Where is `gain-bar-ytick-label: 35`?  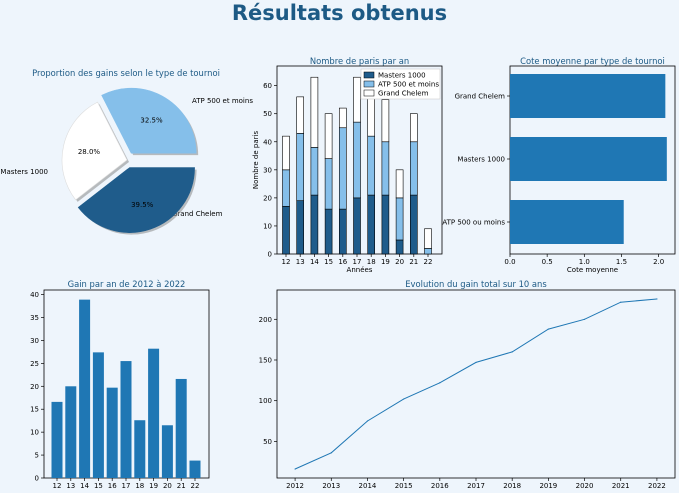
gain-bar-ytick-label: 35 is located at coordinates (34, 318).